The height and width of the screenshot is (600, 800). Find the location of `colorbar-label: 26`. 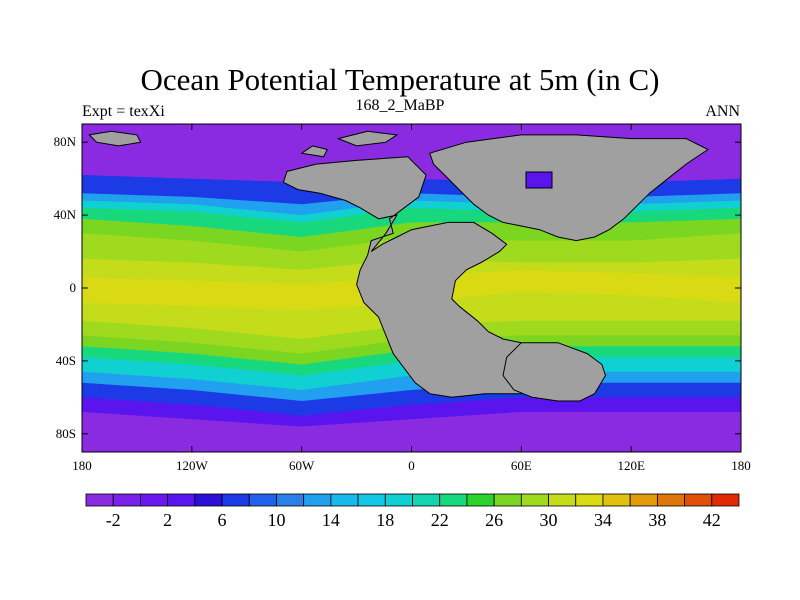

colorbar-label: 26 is located at coordinates (494, 520).